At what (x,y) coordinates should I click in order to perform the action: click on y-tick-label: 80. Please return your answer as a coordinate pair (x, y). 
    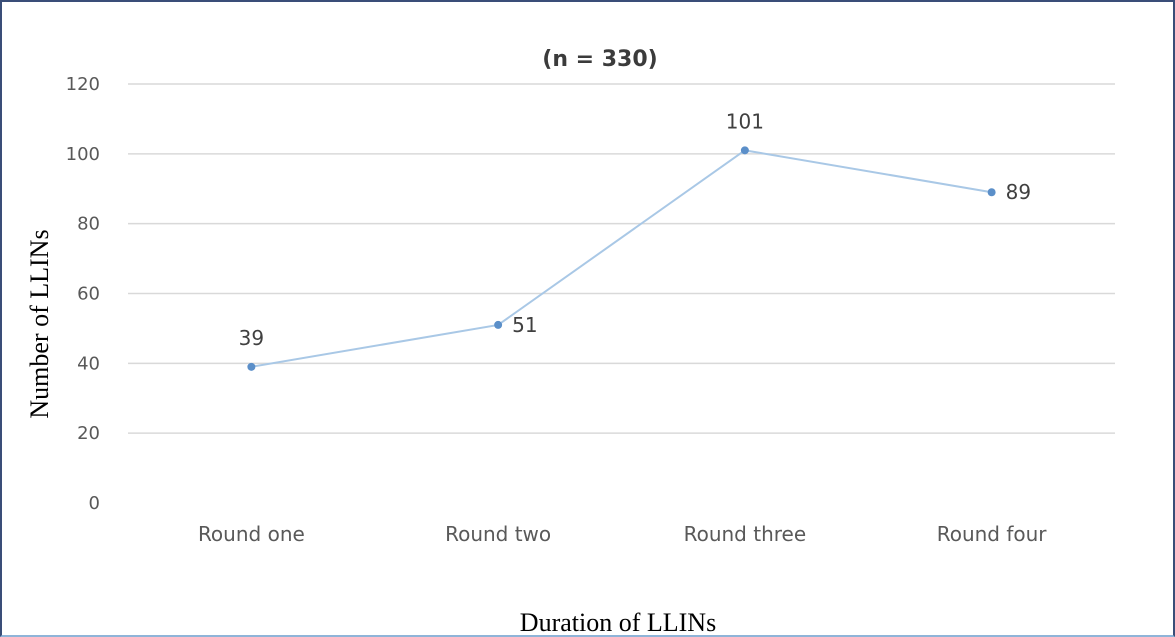
    Looking at the image, I should click on (88, 224).